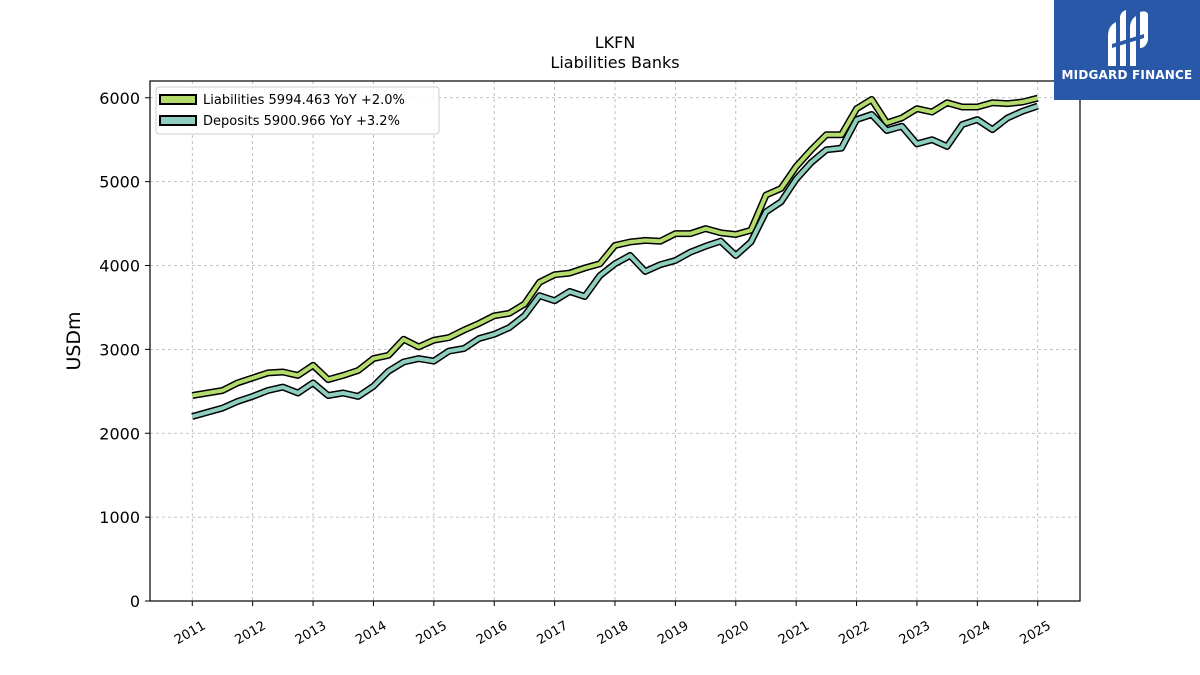  Describe the element at coordinates (178, 120) in the screenshot. I see `legend-swatch-deposits` at that location.